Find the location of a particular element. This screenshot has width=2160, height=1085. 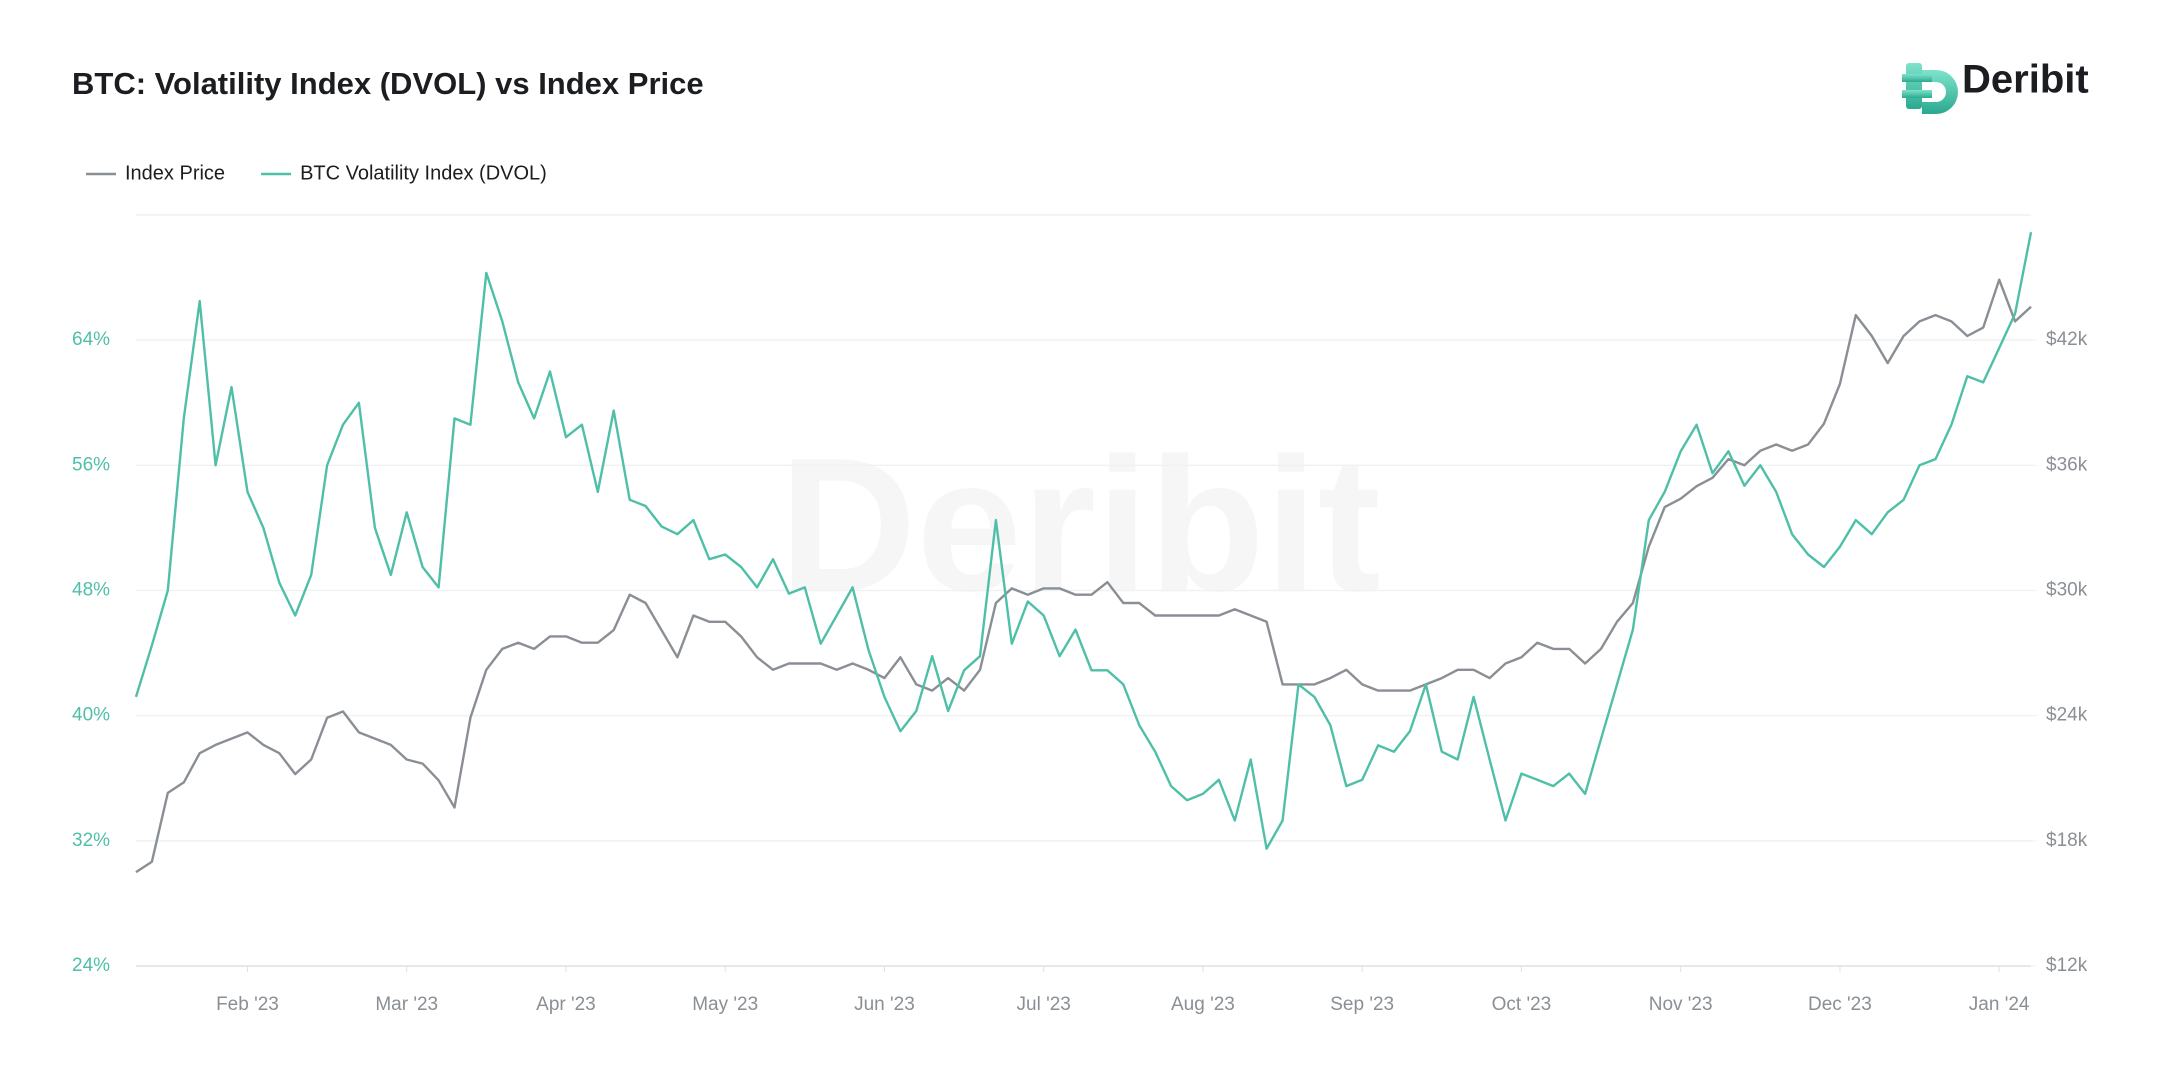

legend-label: Index Price is located at coordinates (175, 173).